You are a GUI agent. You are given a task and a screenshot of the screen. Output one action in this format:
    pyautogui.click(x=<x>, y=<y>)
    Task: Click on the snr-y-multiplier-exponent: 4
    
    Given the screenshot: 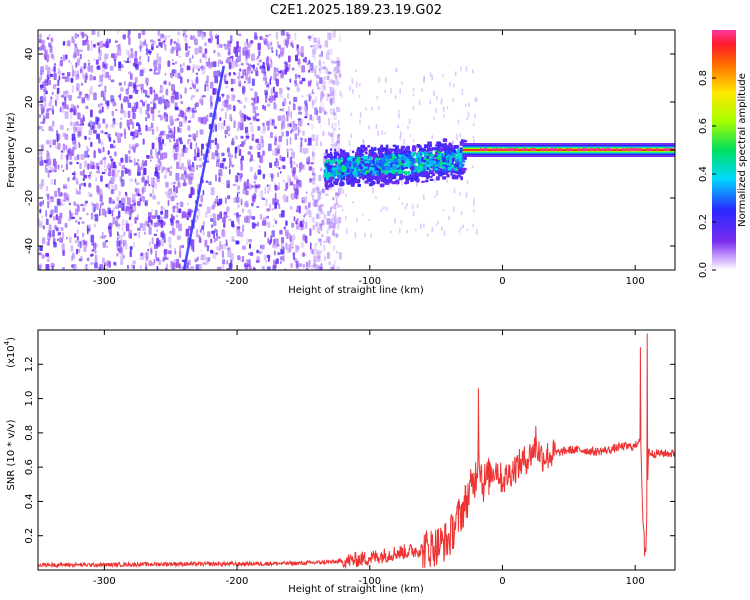 What is the action you would take?
    pyautogui.click(x=7, y=342)
    